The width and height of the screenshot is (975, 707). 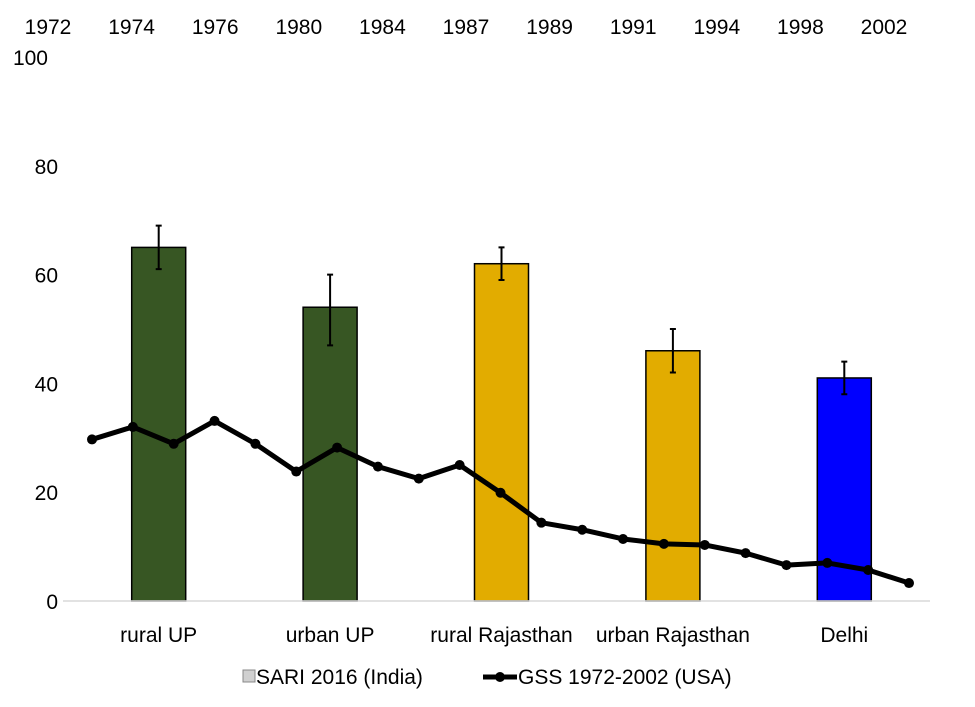 I want to click on secondary-x-tick-label: 1991, so click(x=633, y=27).